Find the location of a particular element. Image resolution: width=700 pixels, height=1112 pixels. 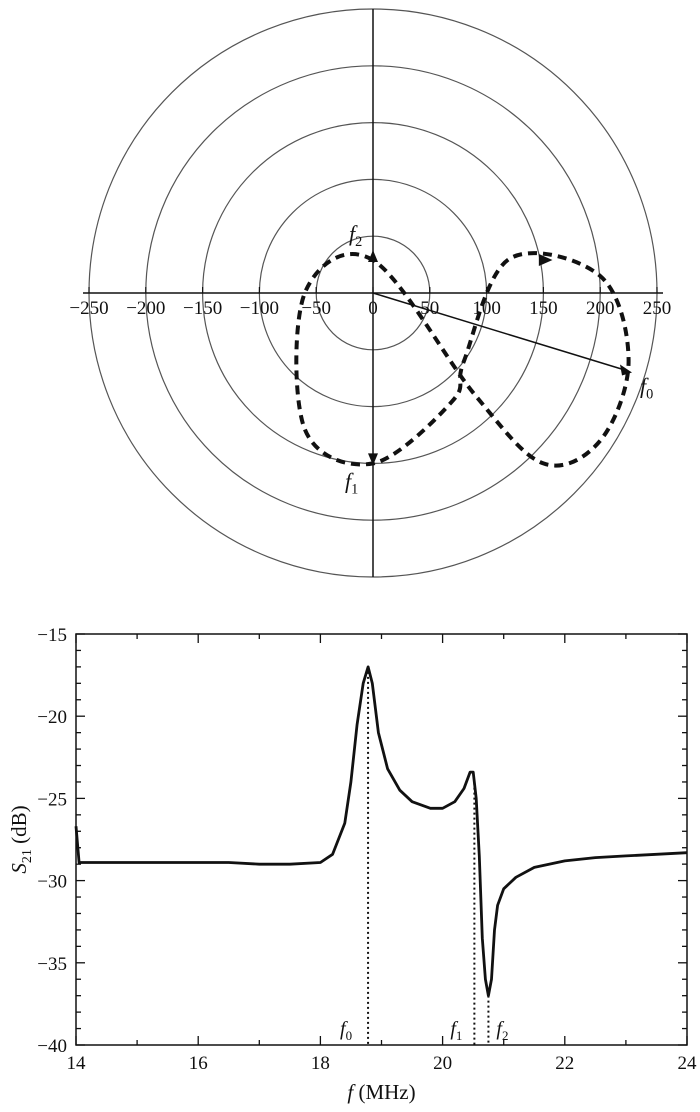

f2-arrowhead is located at coordinates (373, 256).